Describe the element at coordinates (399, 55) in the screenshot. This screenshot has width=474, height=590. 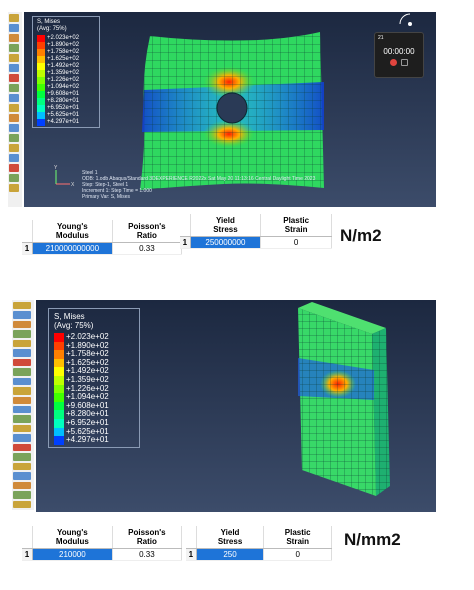
I see `screen-recorder-widget: 21 00:00:00` at that location.